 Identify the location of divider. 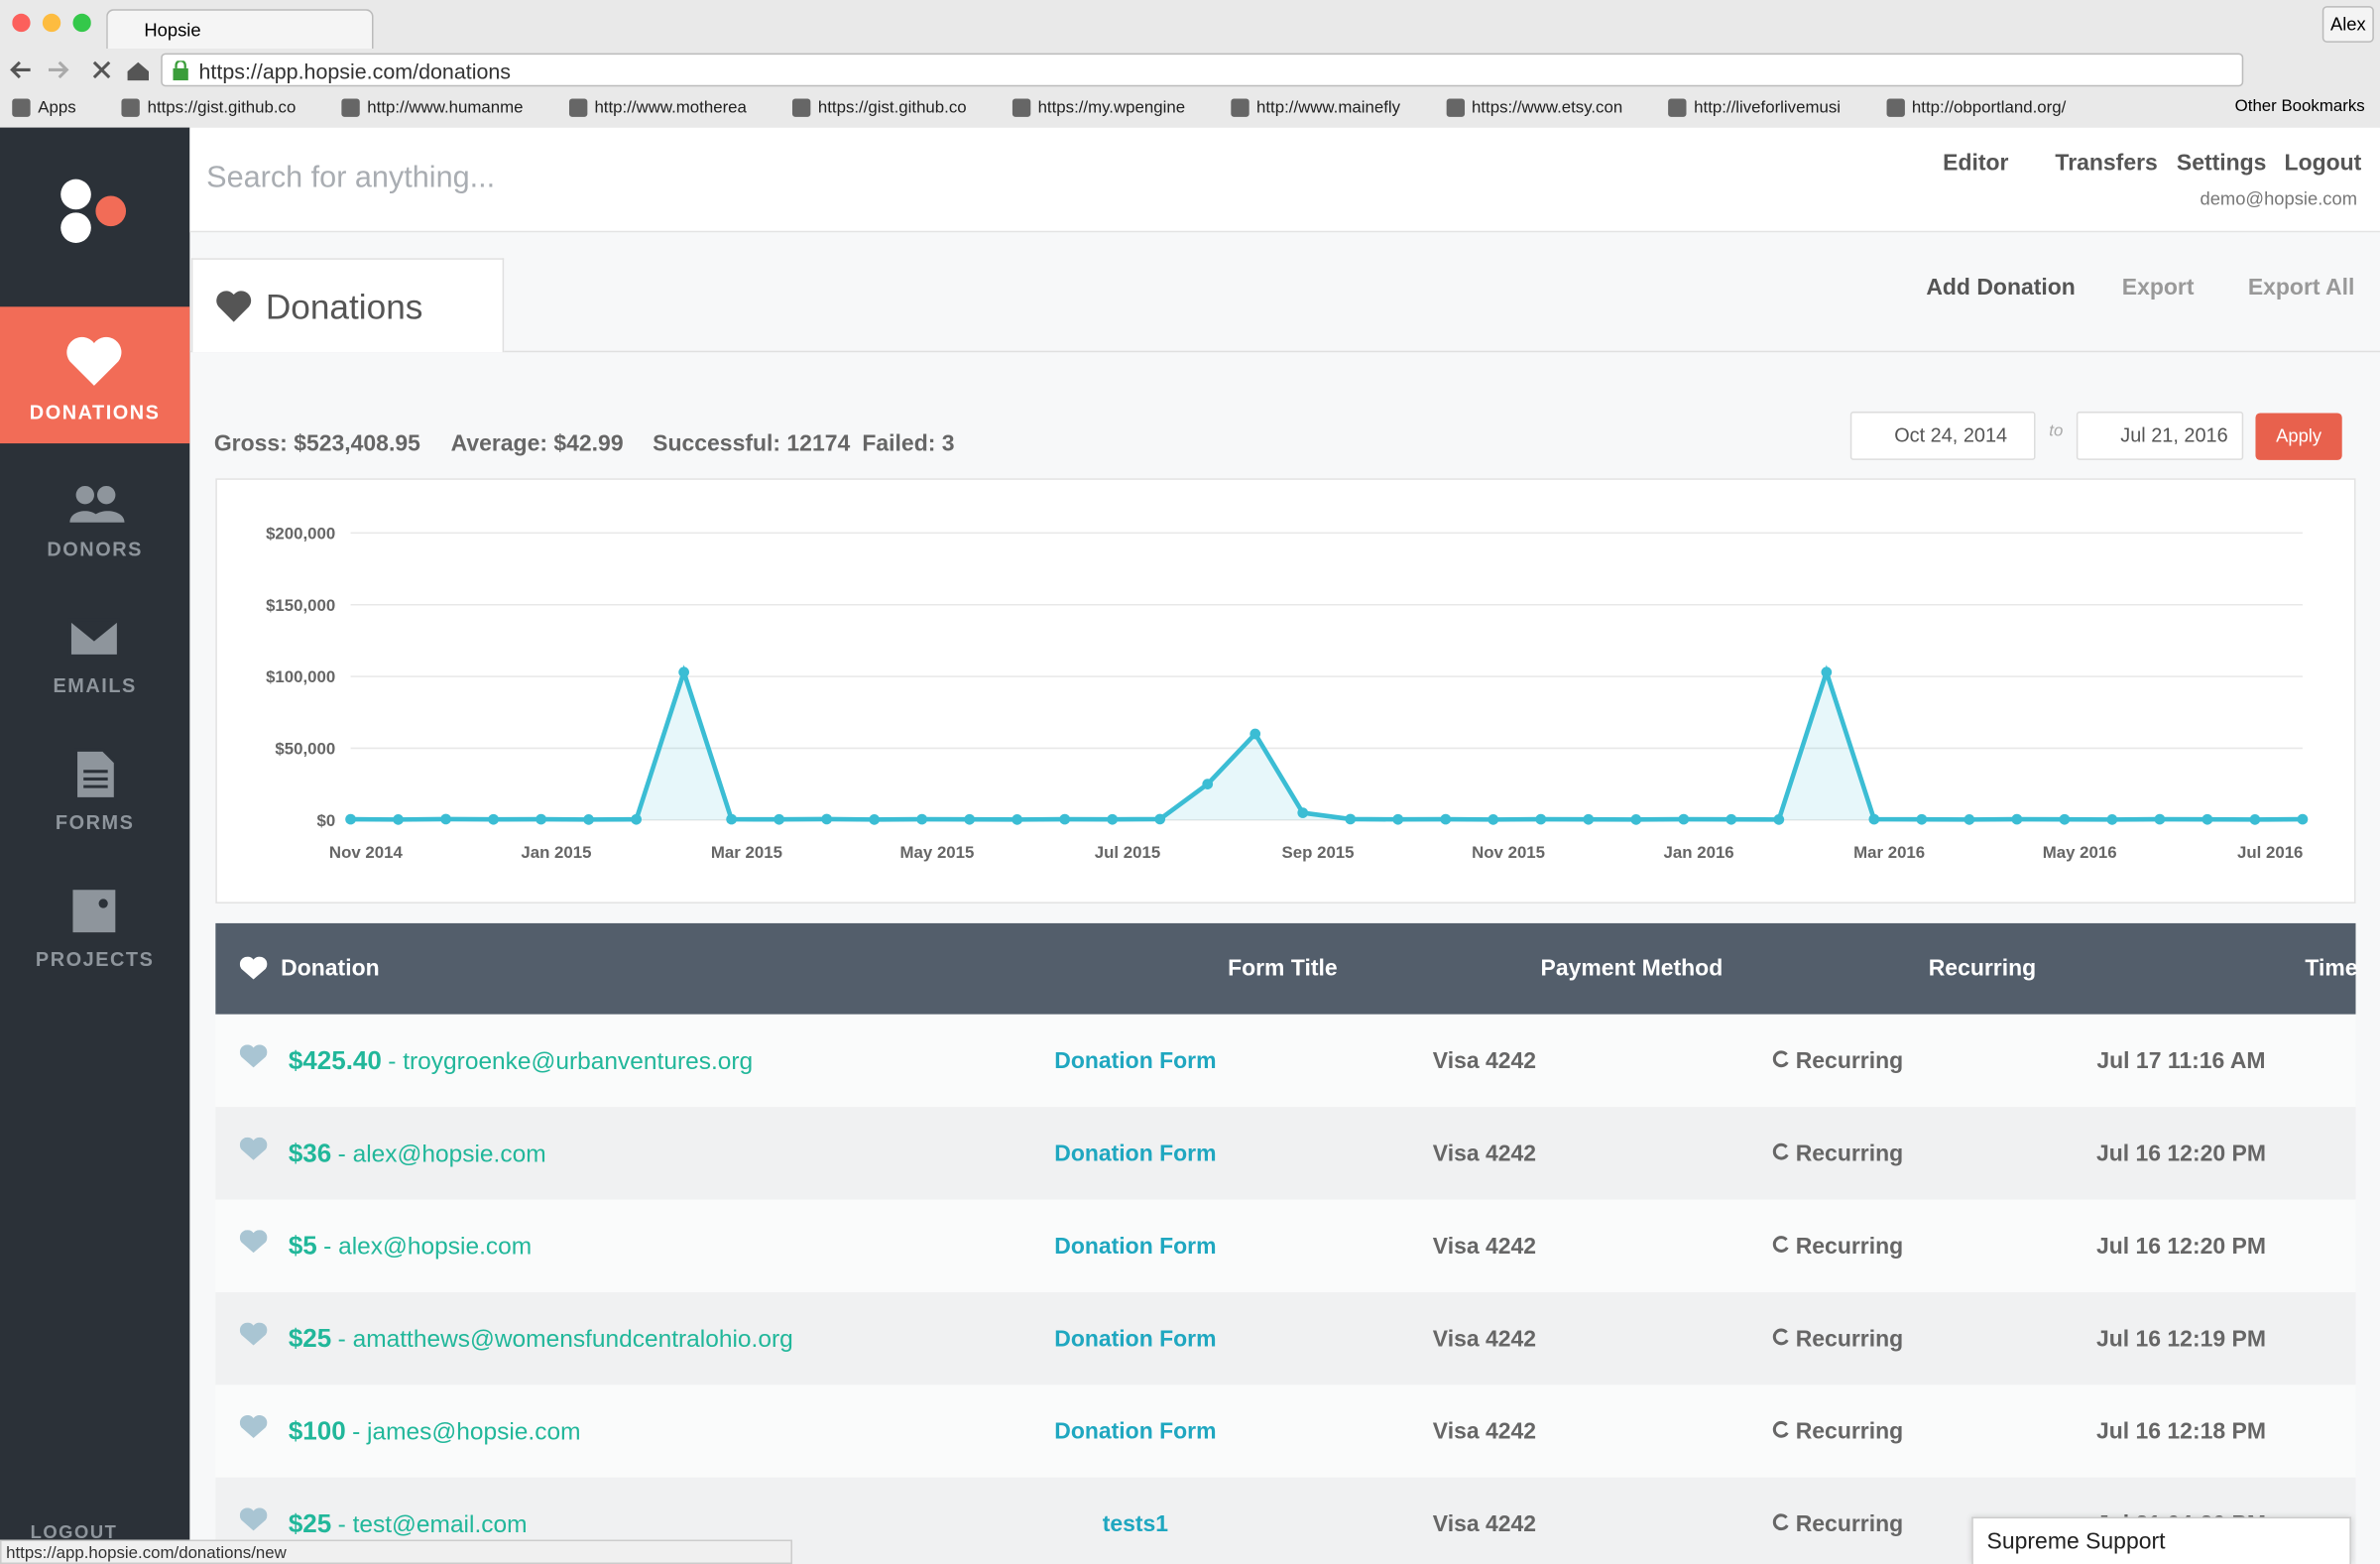
(1284, 351).